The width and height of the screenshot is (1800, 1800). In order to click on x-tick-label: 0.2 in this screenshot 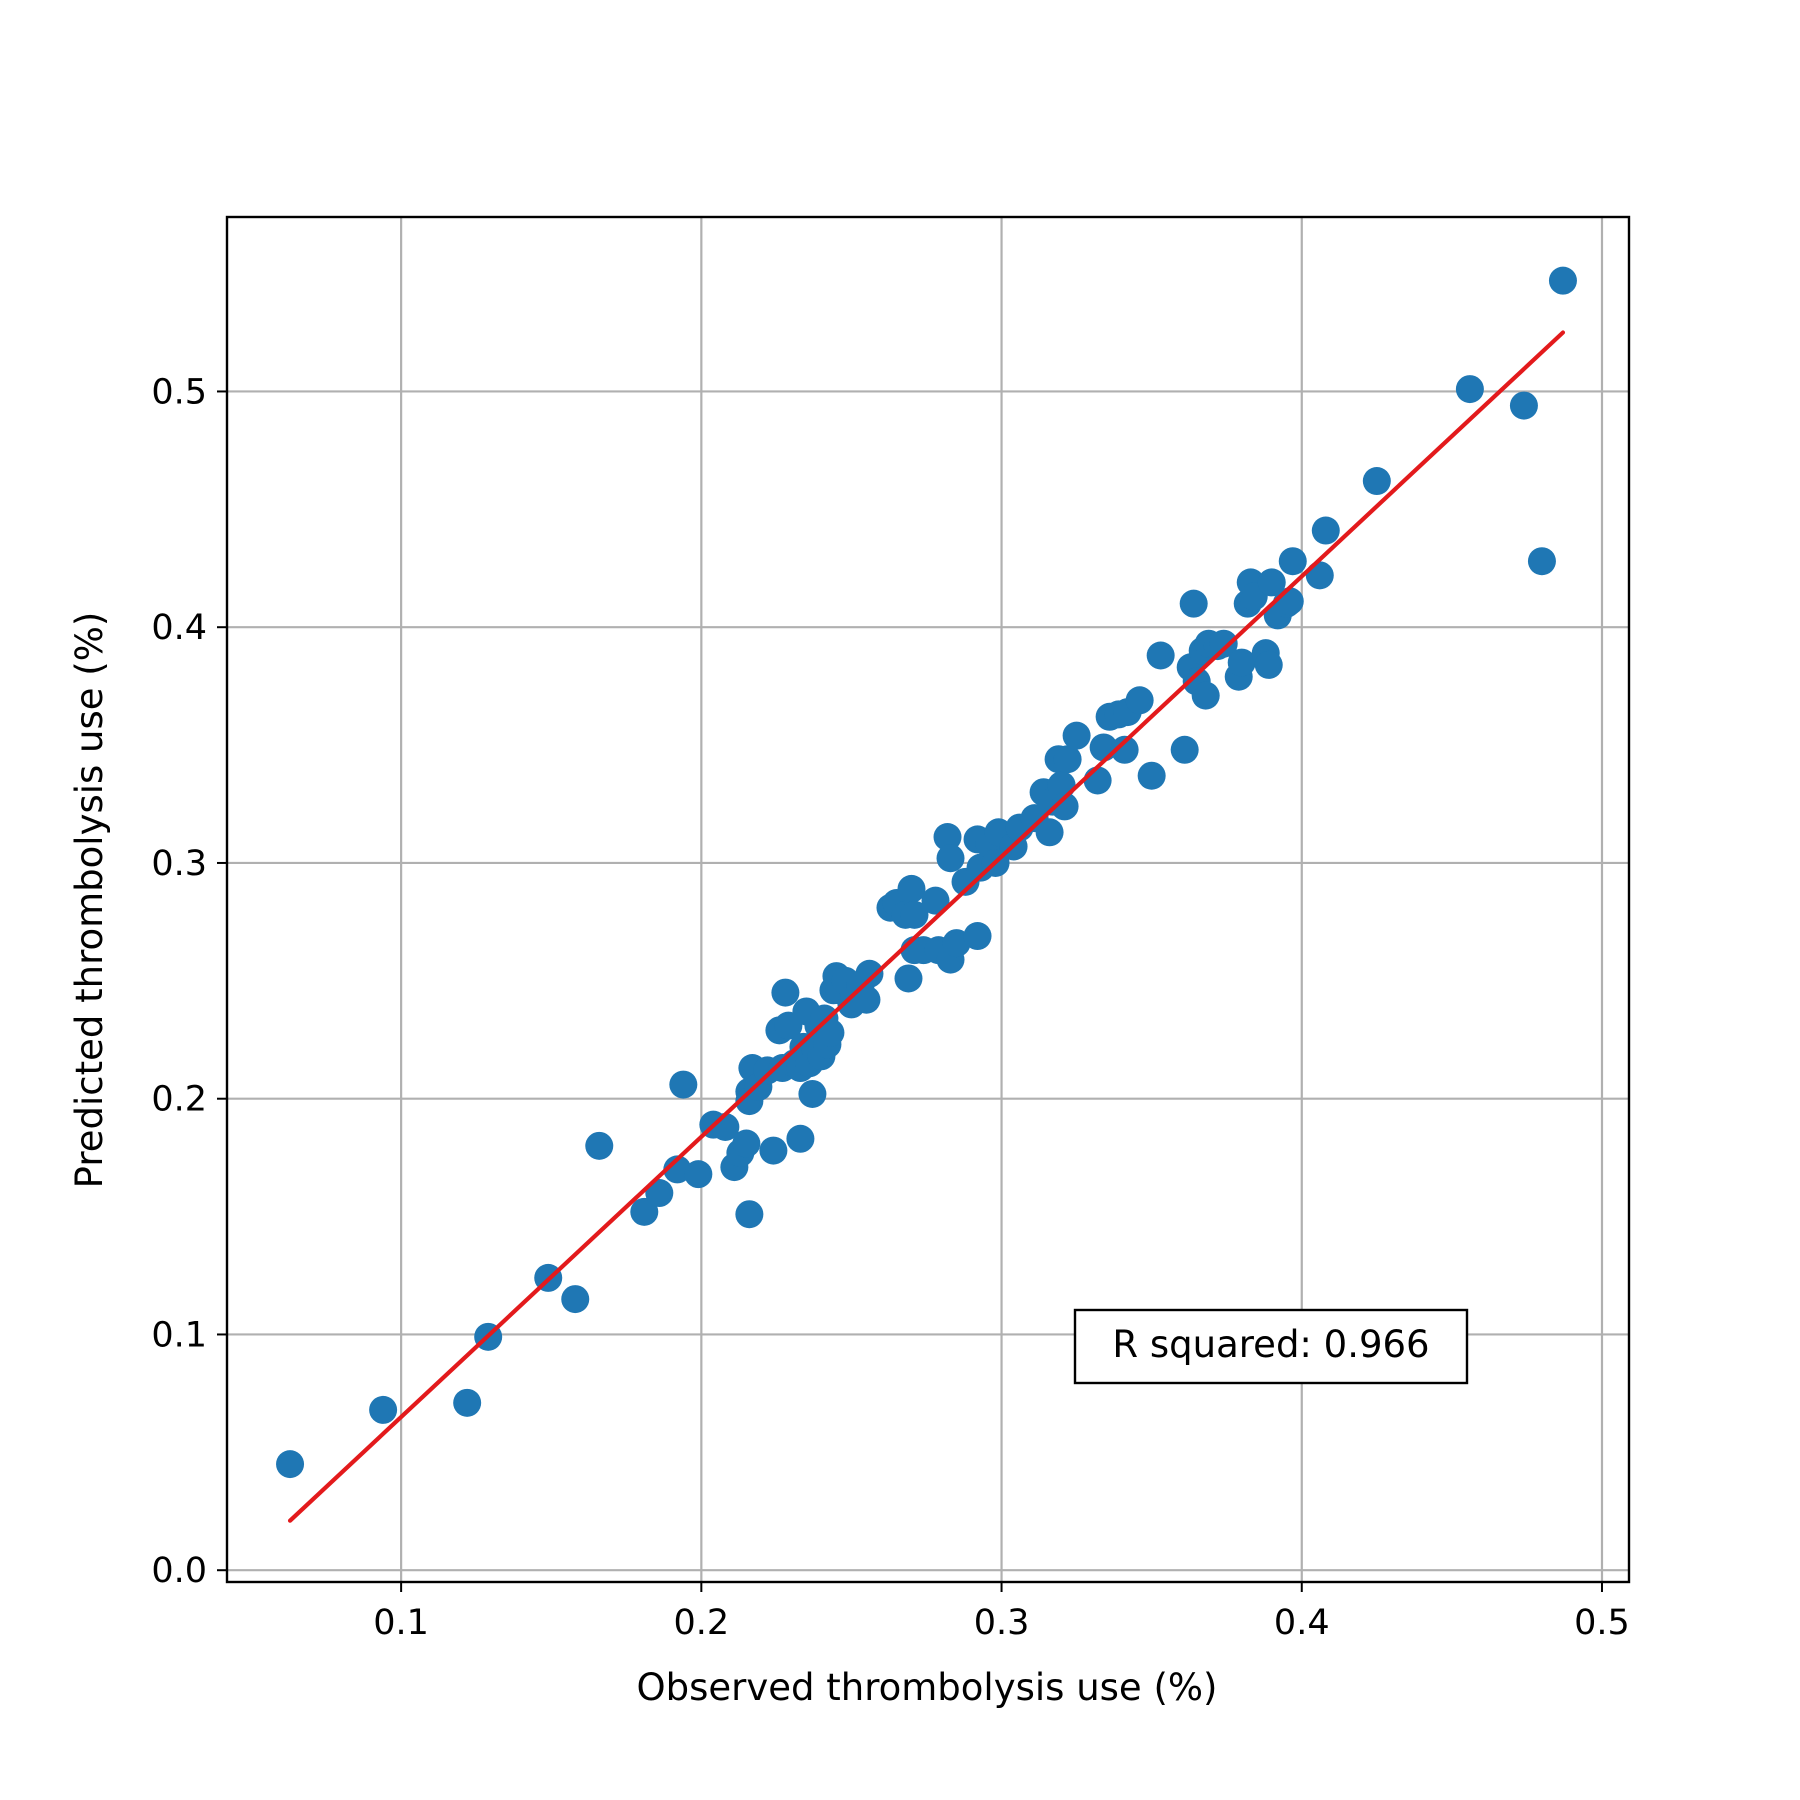, I will do `click(702, 1623)`.